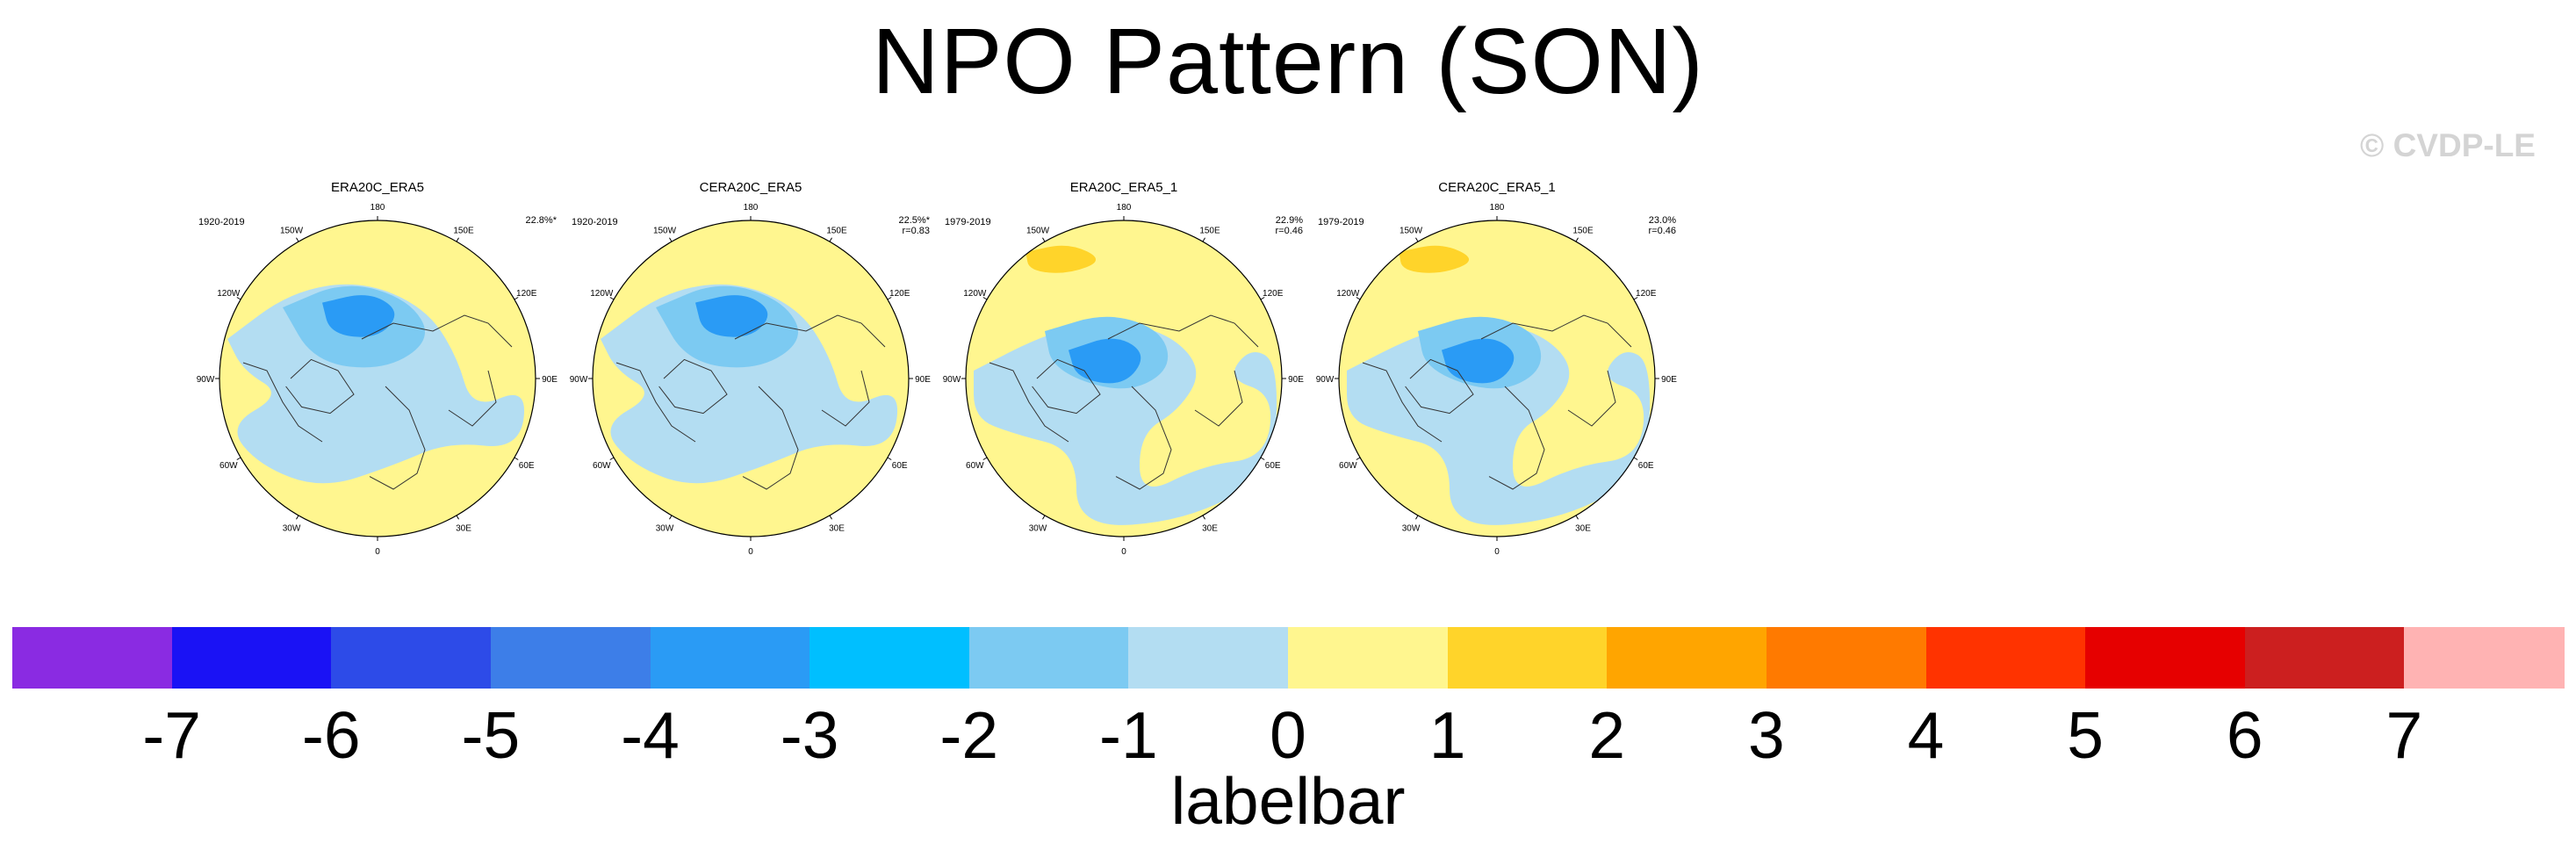 The width and height of the screenshot is (2576, 851). What do you see at coordinates (914, 220) in the screenshot?
I see `panel-percent-variance: 22.5%*` at bounding box center [914, 220].